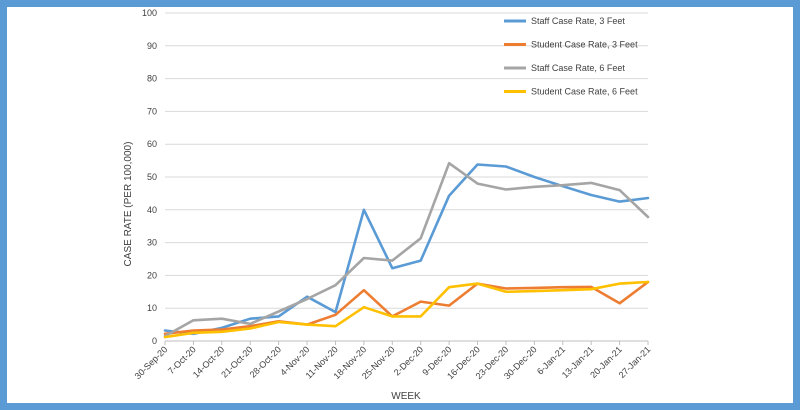 This screenshot has height=410, width=800. What do you see at coordinates (578, 21) in the screenshot?
I see `legend-label: Staff Case Rate, 3 Feet` at bounding box center [578, 21].